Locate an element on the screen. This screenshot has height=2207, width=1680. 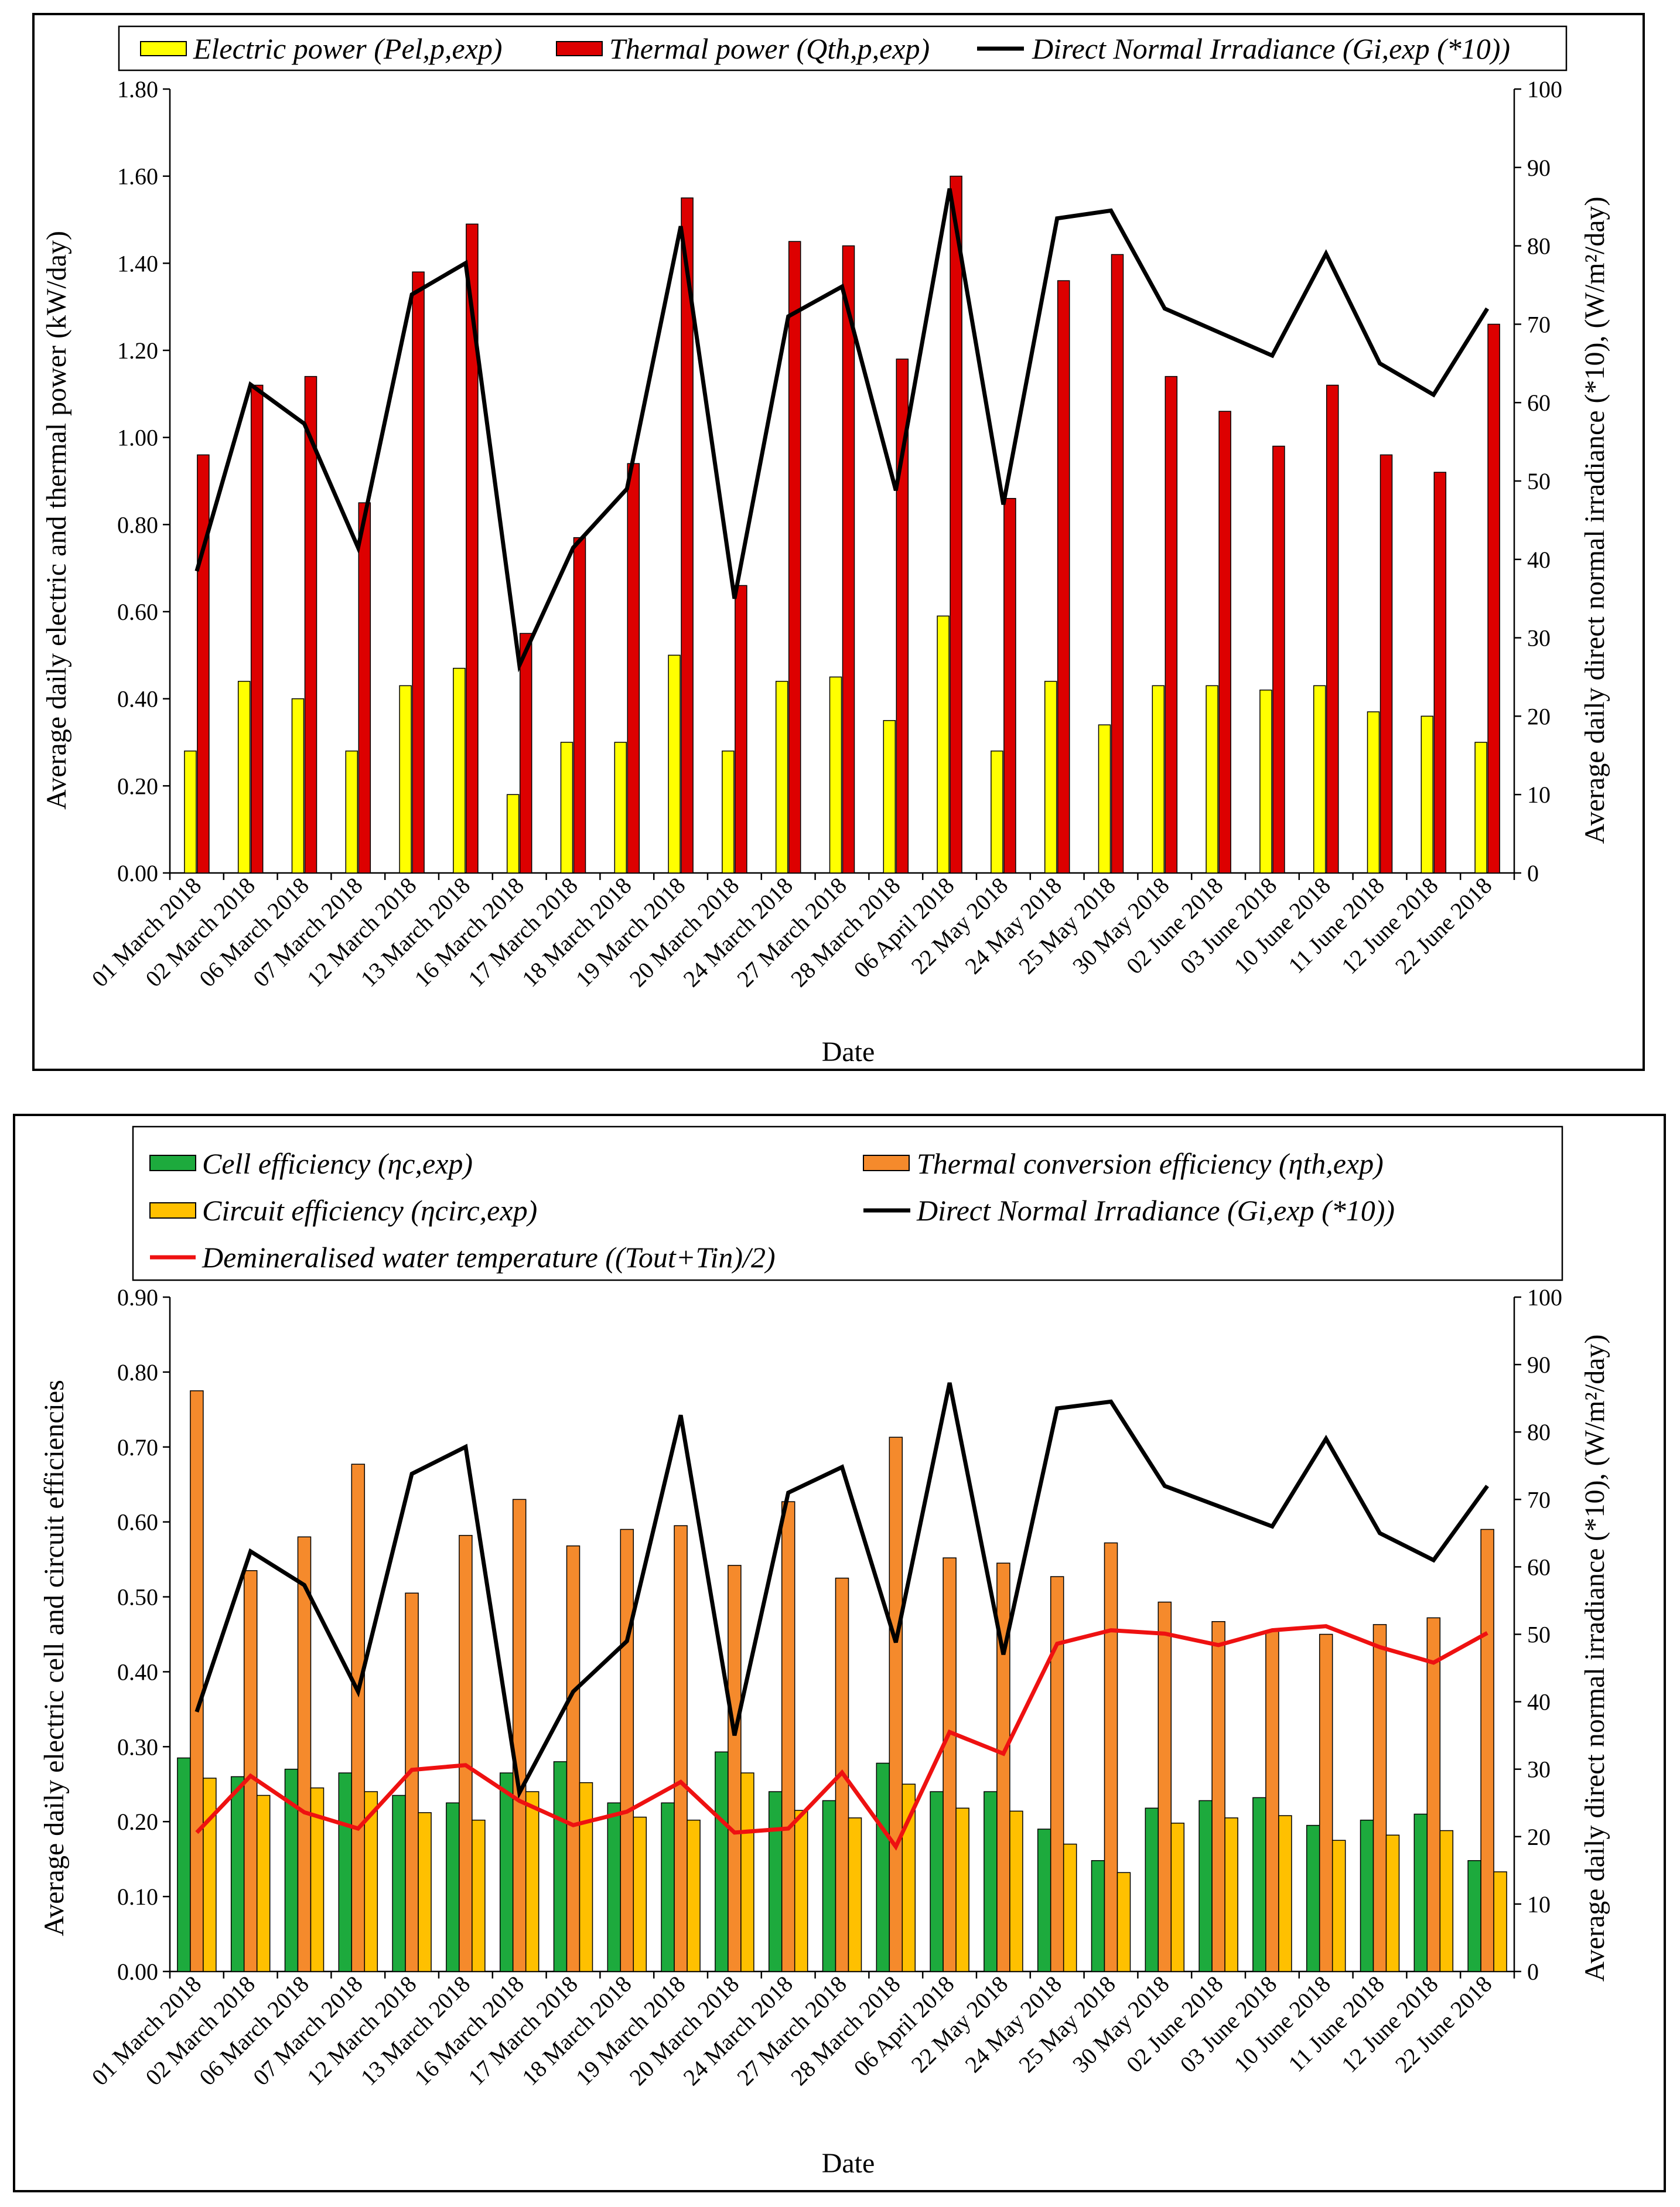
y2-tick-label: 10 is located at coordinates (1539, 1904).